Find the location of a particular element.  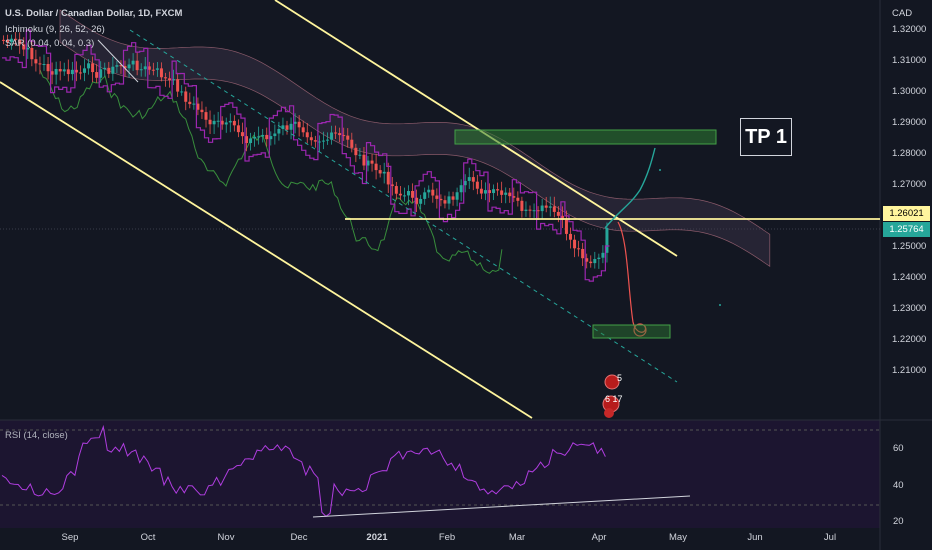

event-count-bottom: 6 17 is located at coordinates (614, 399).